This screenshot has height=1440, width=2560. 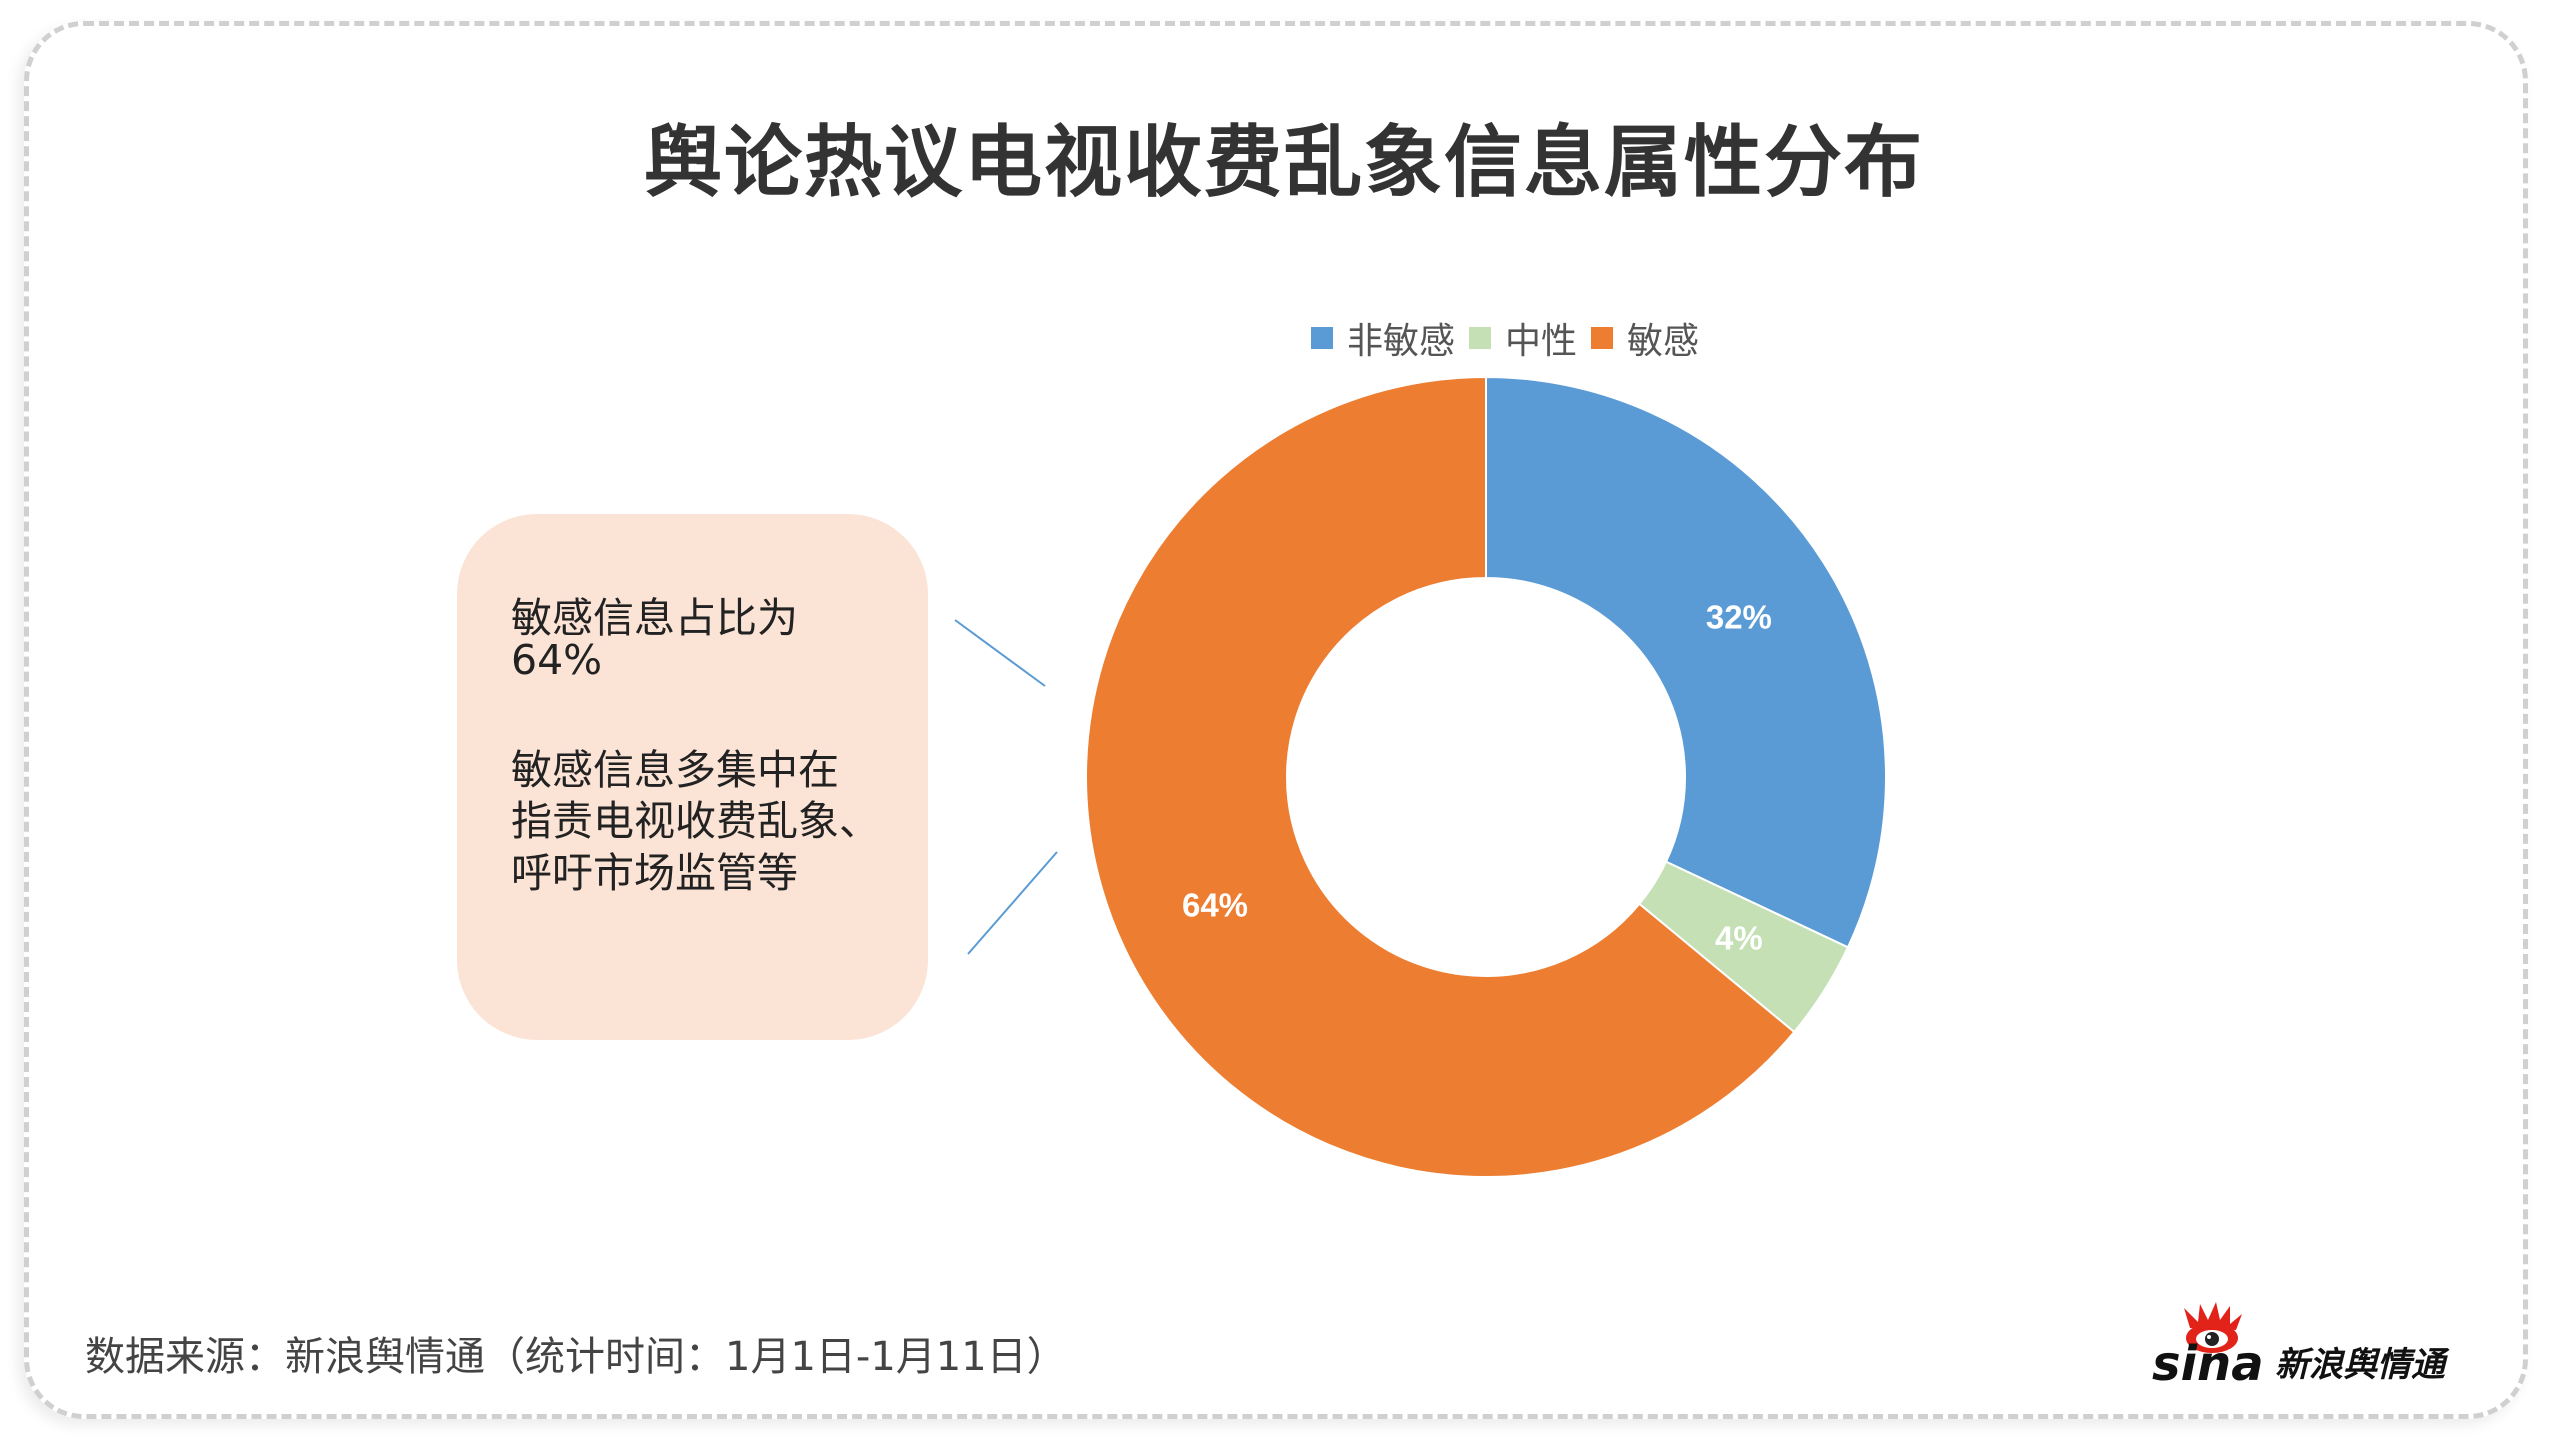 I want to click on legend-item-sensitive: 敏感, so click(x=1645, y=338).